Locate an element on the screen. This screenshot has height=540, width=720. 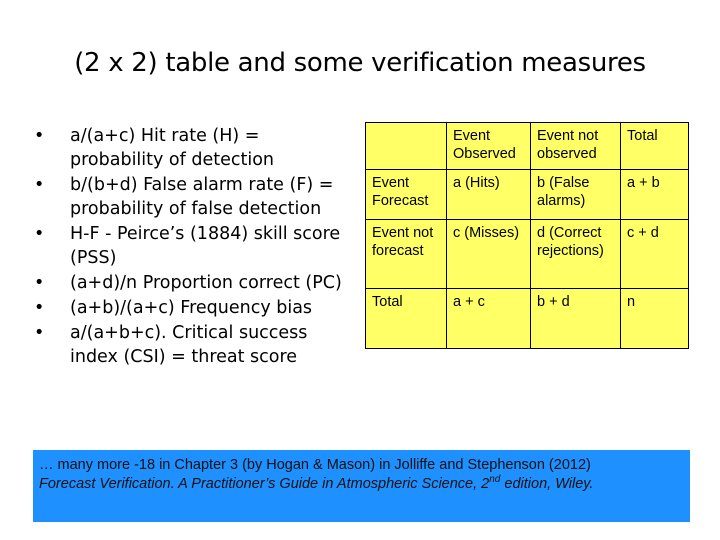
table-header-row: Event Observed Event not observed Total is located at coordinates (527, 146).